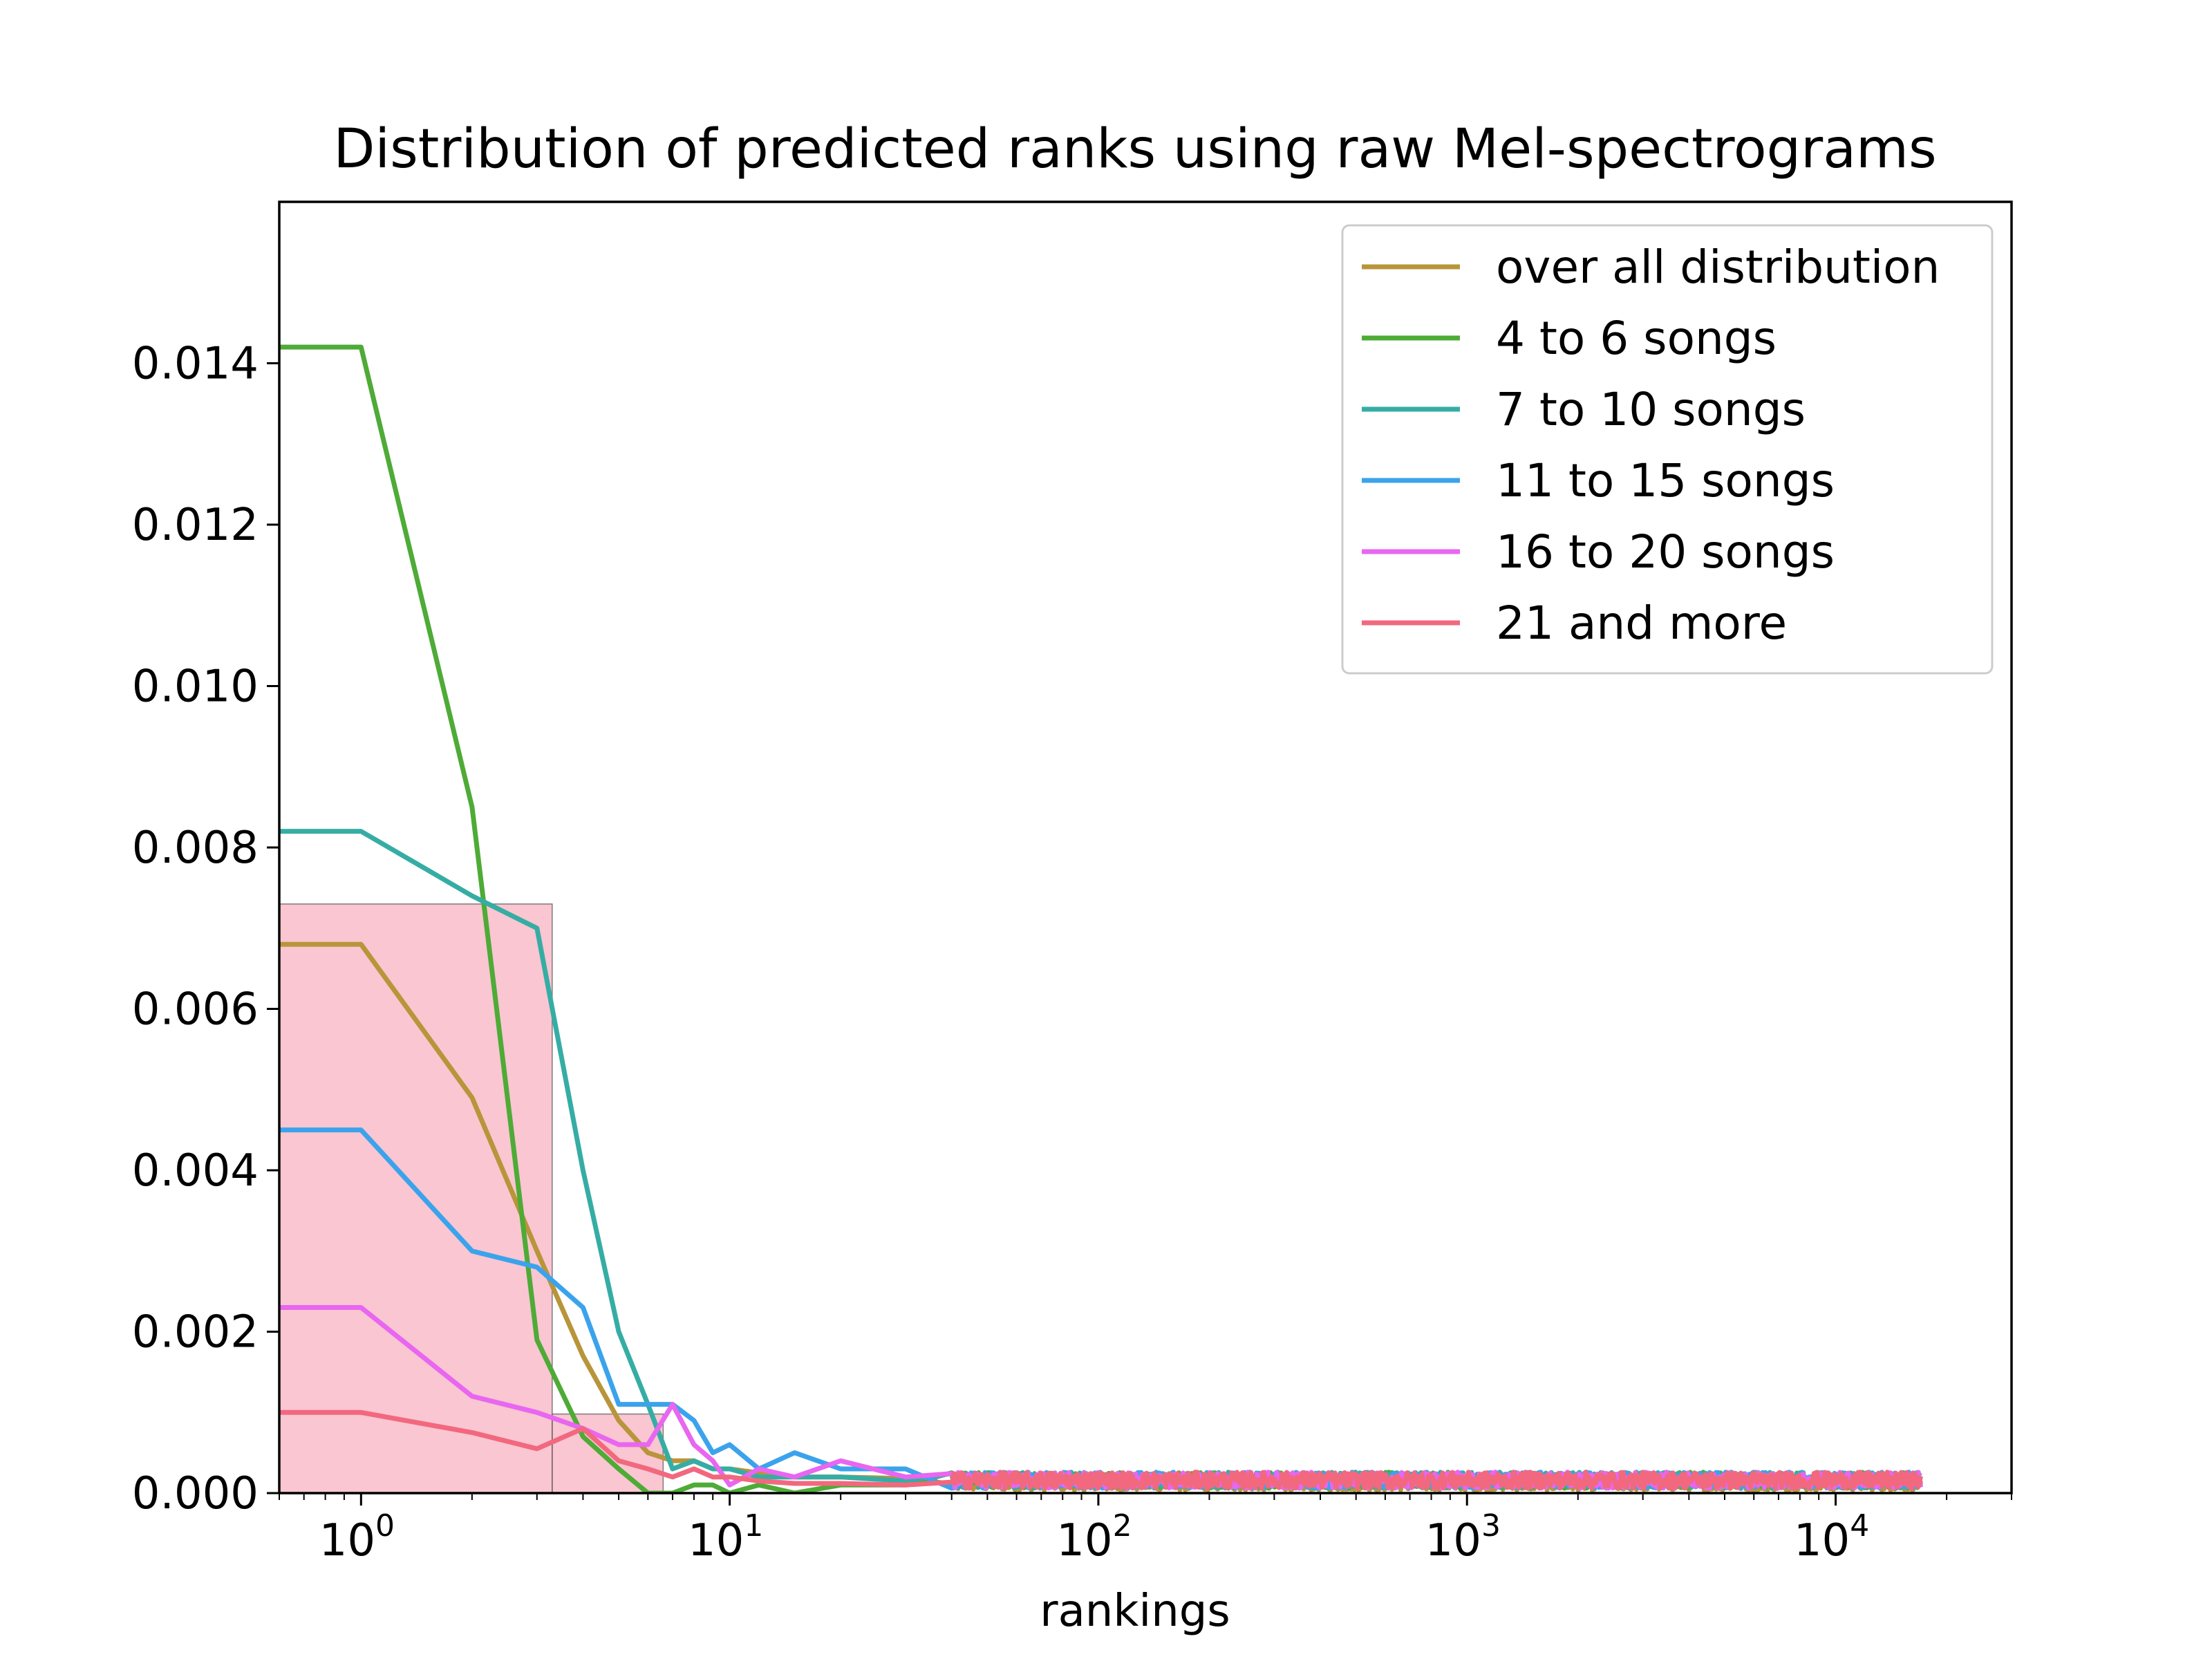  What do you see at coordinates (1463, 1537) in the screenshot?
I see `x-tick-label: 10³` at bounding box center [1463, 1537].